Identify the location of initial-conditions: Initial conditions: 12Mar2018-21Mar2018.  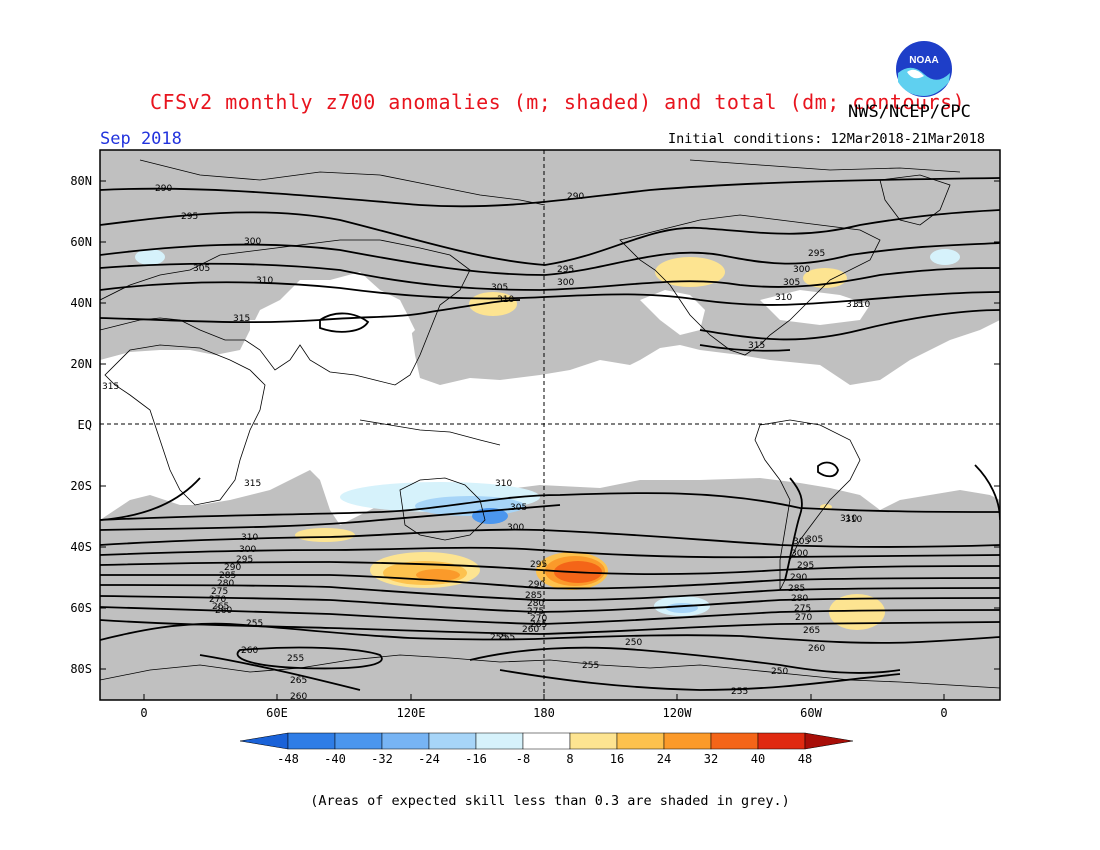
(826, 139).